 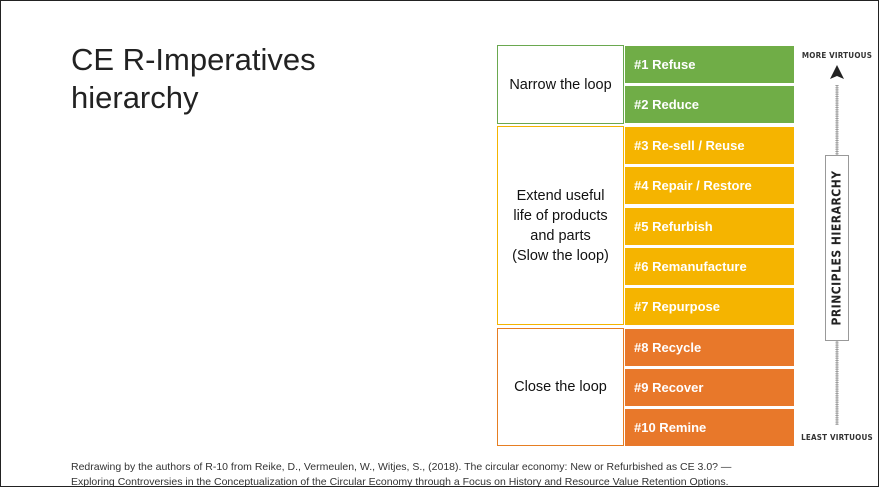 What do you see at coordinates (560, 216) in the screenshot?
I see `group-label-line: life of products` at bounding box center [560, 216].